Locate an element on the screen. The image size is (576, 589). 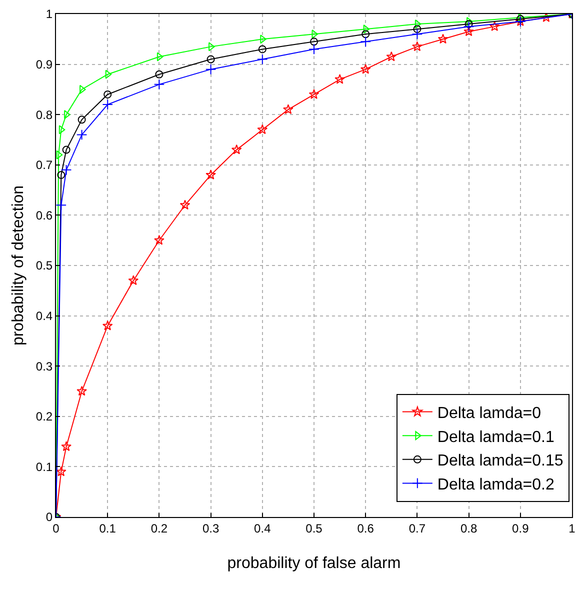
y-tick-label: 0.4 is located at coordinates (44, 316).